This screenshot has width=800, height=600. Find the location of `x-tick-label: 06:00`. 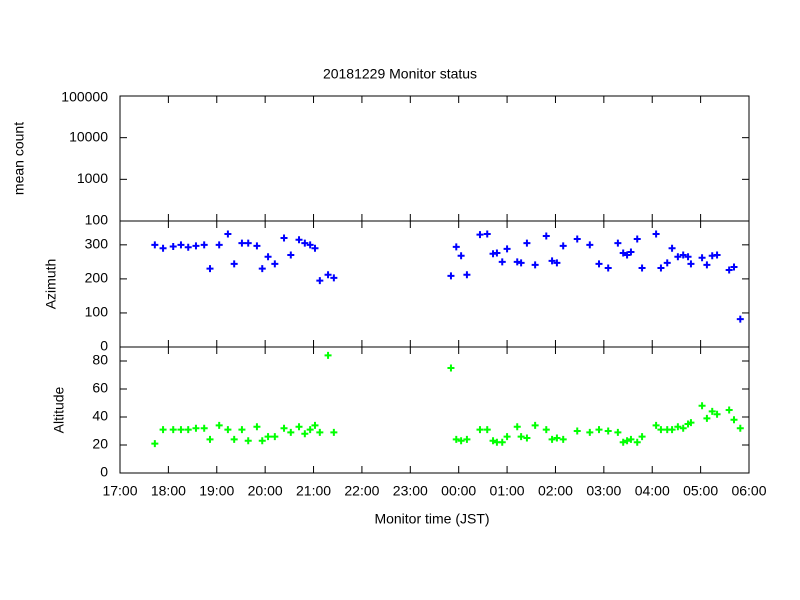

x-tick-label: 06:00 is located at coordinates (748, 491).